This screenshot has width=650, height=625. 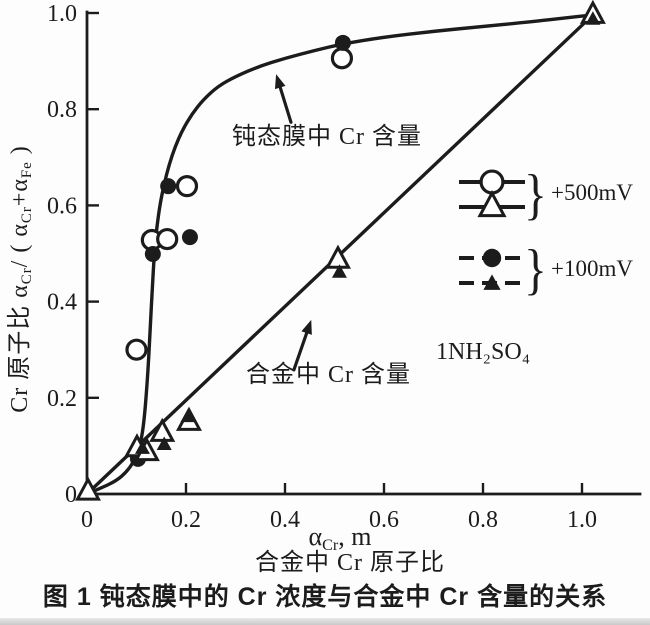 I want to click on x-tick-label: 0.4, so click(x=285, y=520).